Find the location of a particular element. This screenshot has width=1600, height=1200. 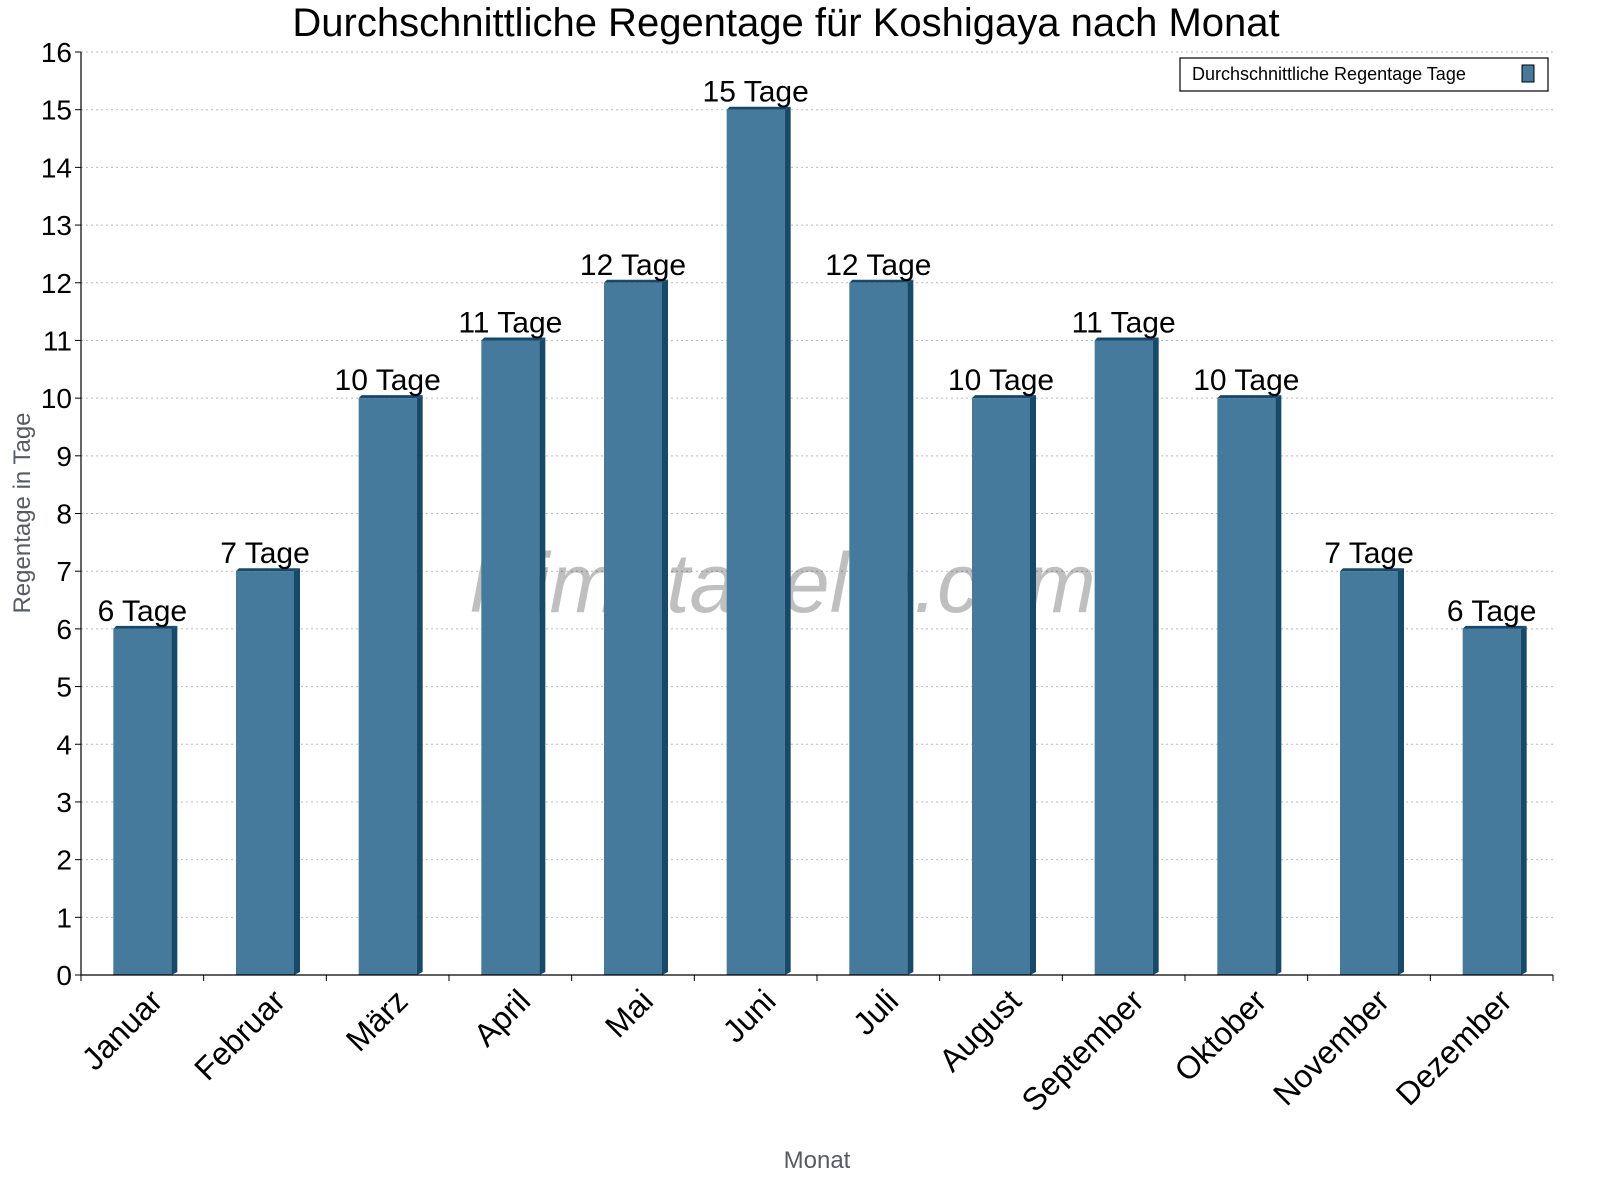

x-tick-label: Januar is located at coordinates (122, 1029).